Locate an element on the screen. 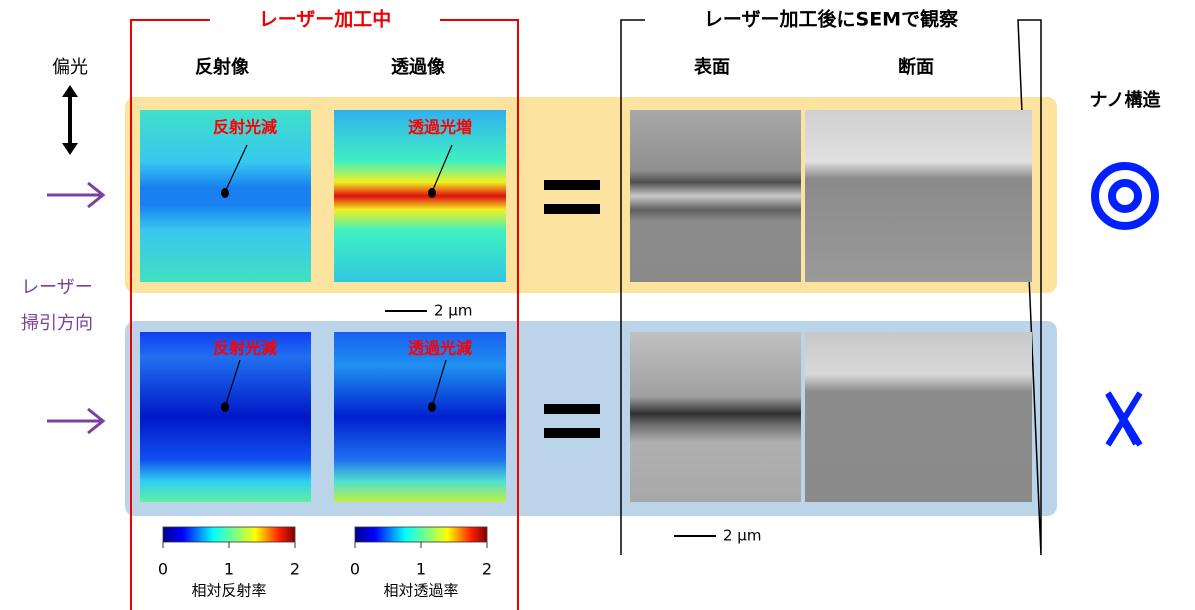  polarization-arrow is located at coordinates (70, 120).